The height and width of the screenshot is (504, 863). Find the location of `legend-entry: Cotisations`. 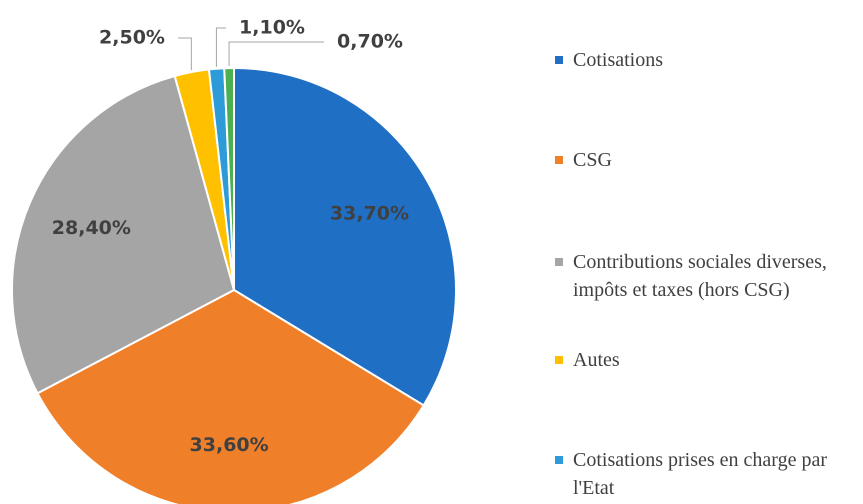

legend-entry: Cotisations is located at coordinates (709, 60).